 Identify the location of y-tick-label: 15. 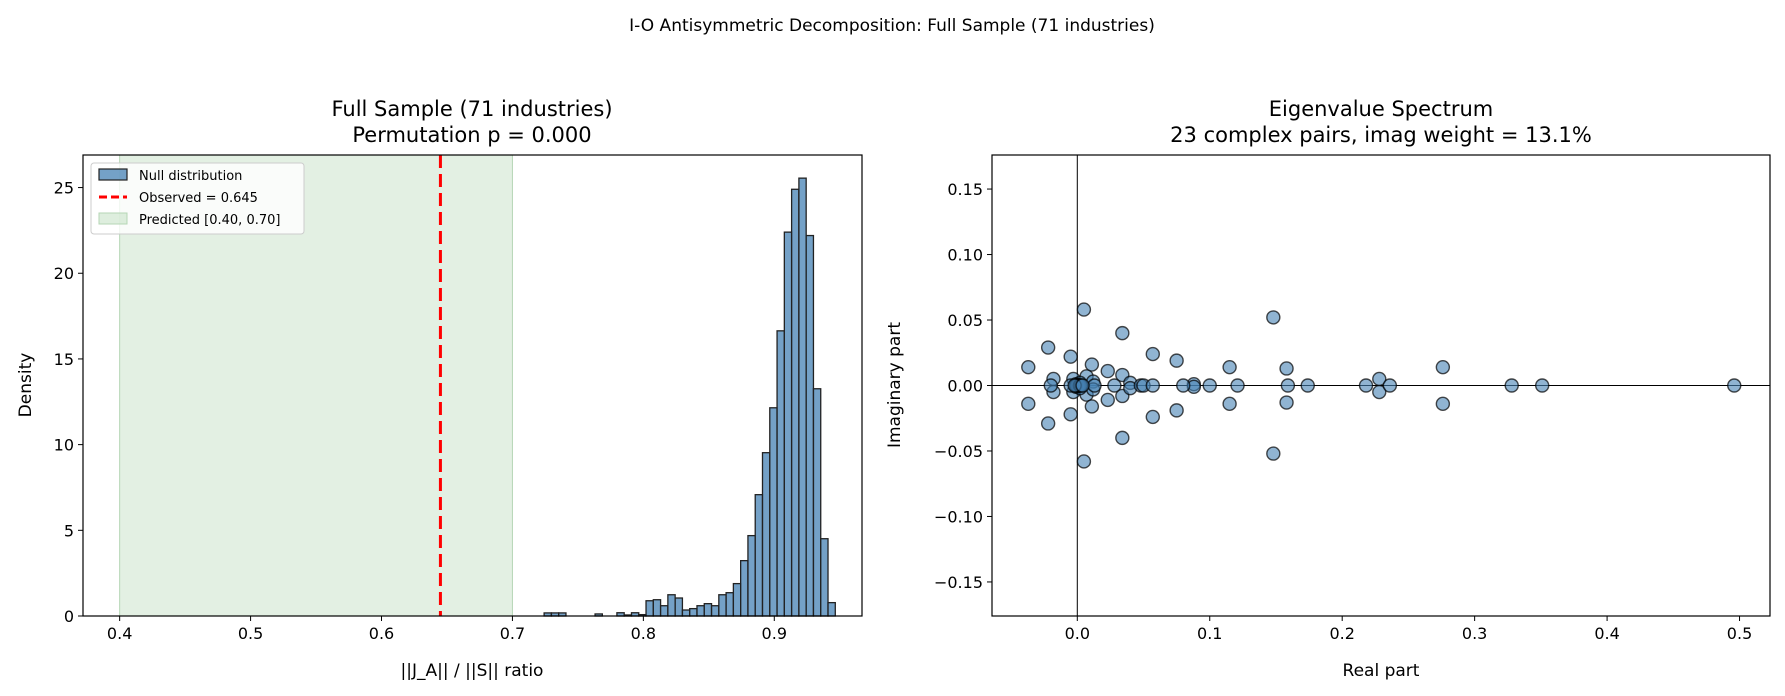
(64, 359).